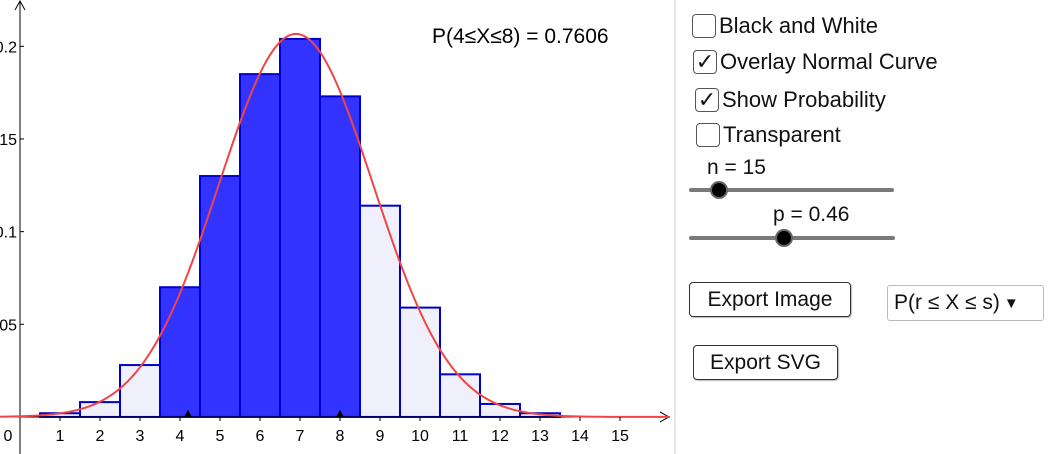 Image resolution: width=1048 pixels, height=454 pixels. Describe the element at coordinates (736, 167) in the screenshot. I see `n-slider-label: n = 15` at that location.